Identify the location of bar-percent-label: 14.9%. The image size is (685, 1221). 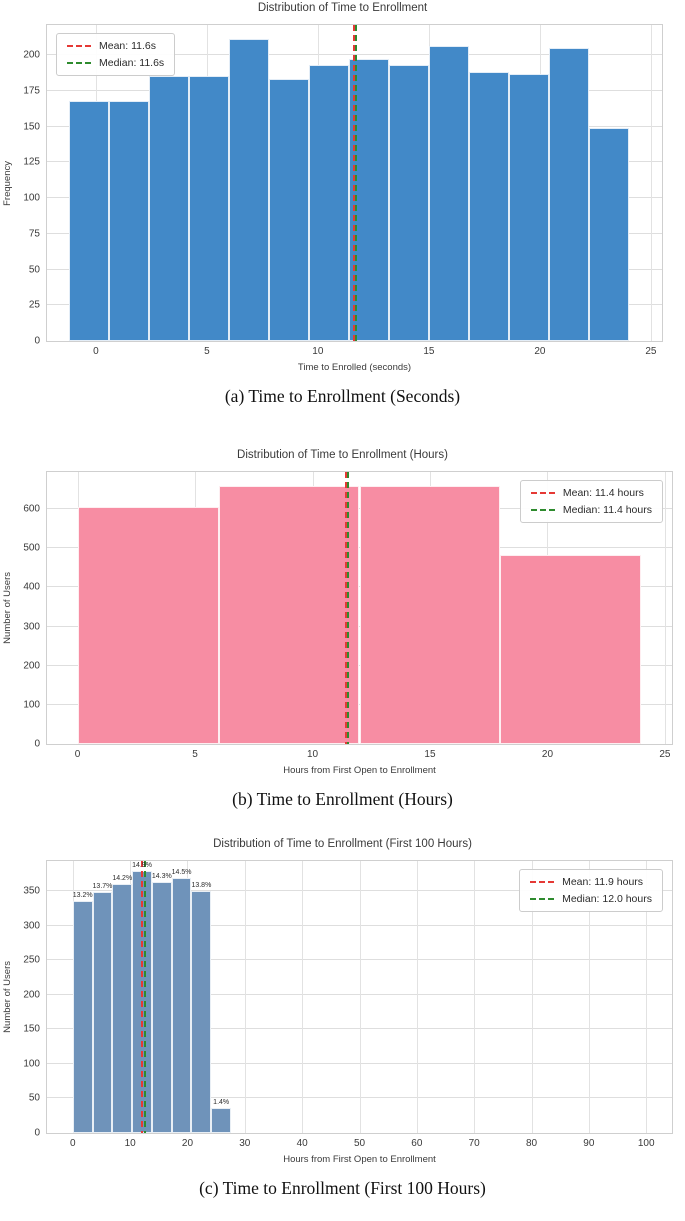
(142, 866).